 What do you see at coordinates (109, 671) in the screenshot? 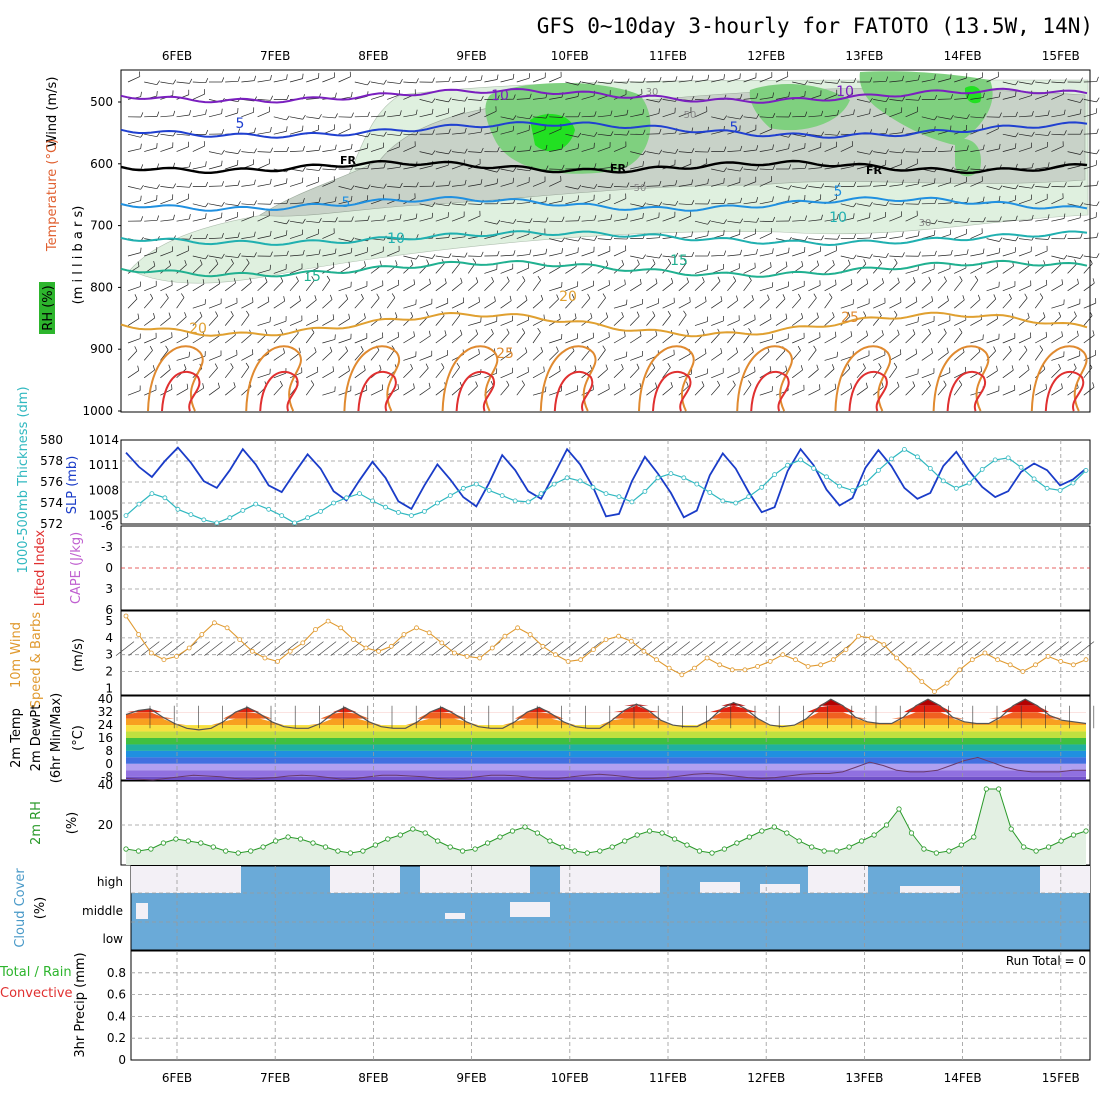
I see `tick-label: 2` at bounding box center [109, 671].